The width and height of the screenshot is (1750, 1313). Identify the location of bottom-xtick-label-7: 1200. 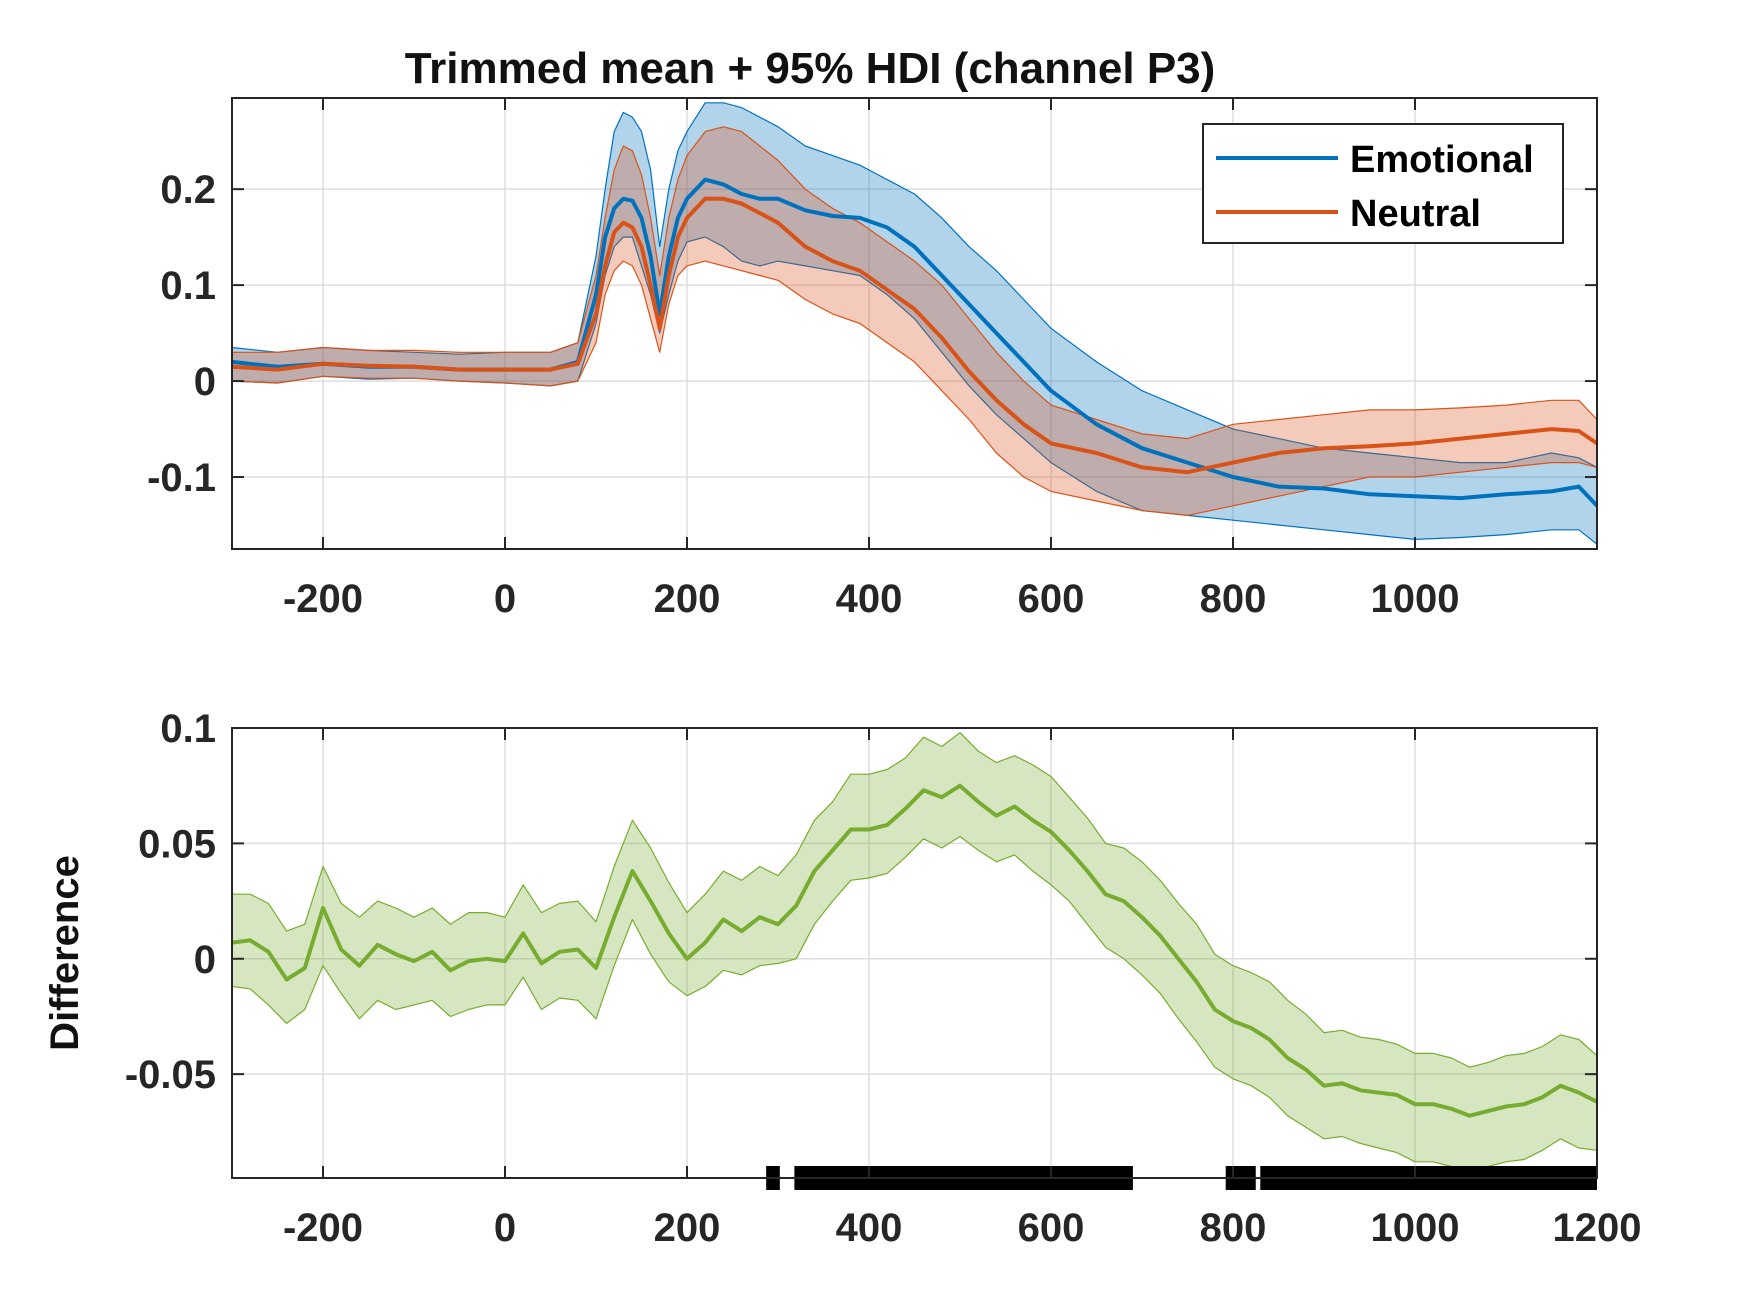
(1597, 1228).